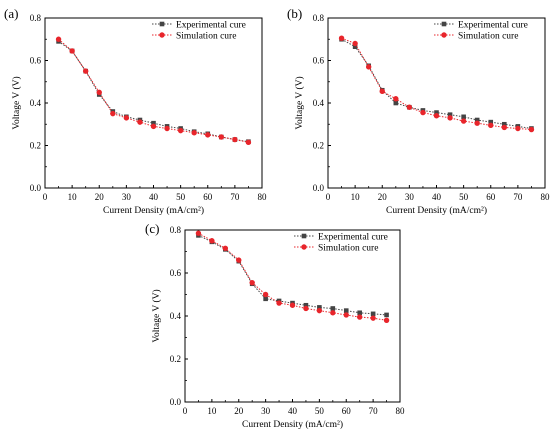  Describe the element at coordinates (35, 146) in the screenshot. I see `y-tick-label: 0.2` at that location.